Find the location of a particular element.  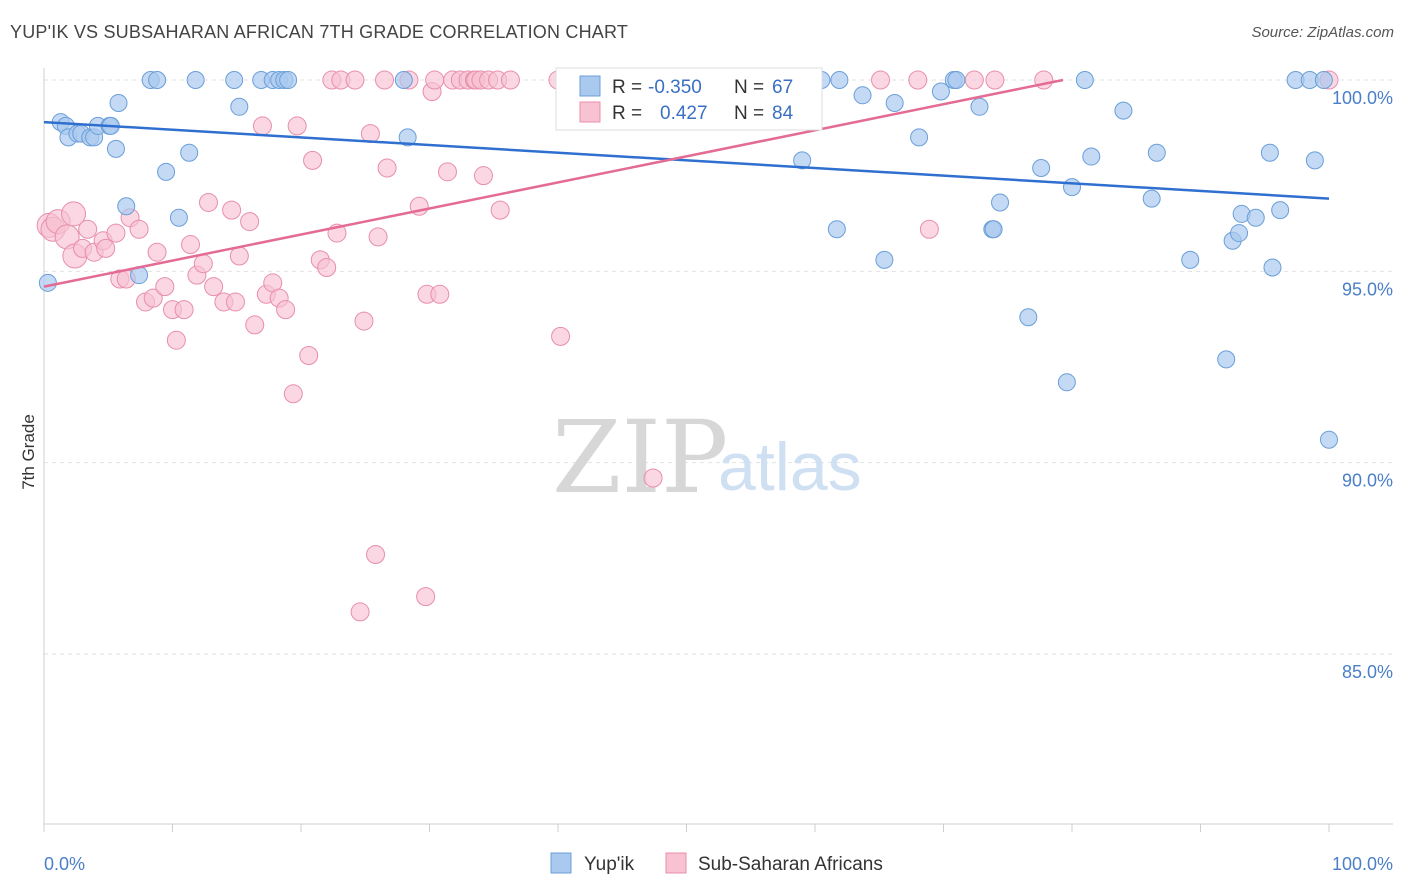

watermark: ZIP atlas is located at coordinates (707, 457).